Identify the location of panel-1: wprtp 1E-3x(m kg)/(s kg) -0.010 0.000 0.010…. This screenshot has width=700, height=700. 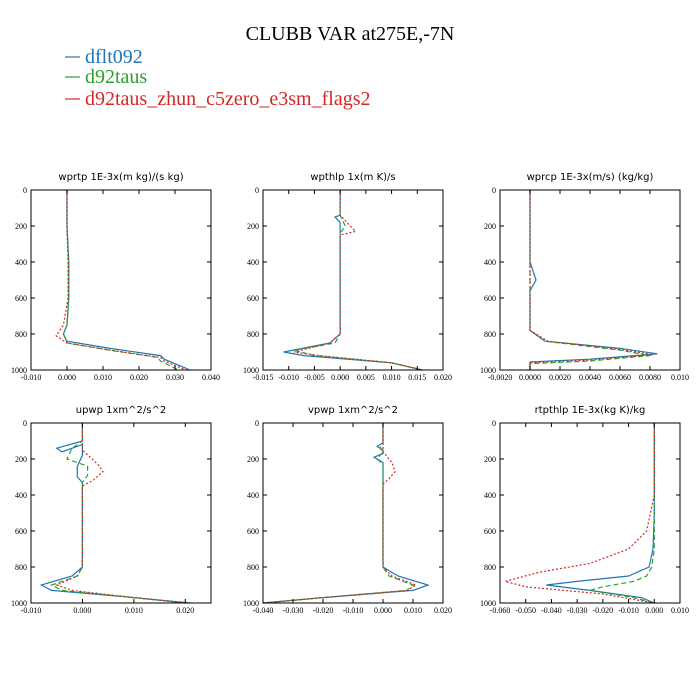
(115, 277).